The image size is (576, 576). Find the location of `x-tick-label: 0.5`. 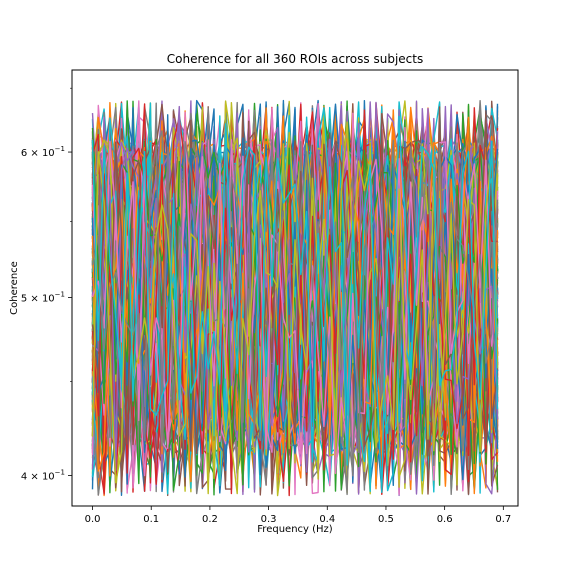

x-tick-label: 0.5 is located at coordinates (386, 519).